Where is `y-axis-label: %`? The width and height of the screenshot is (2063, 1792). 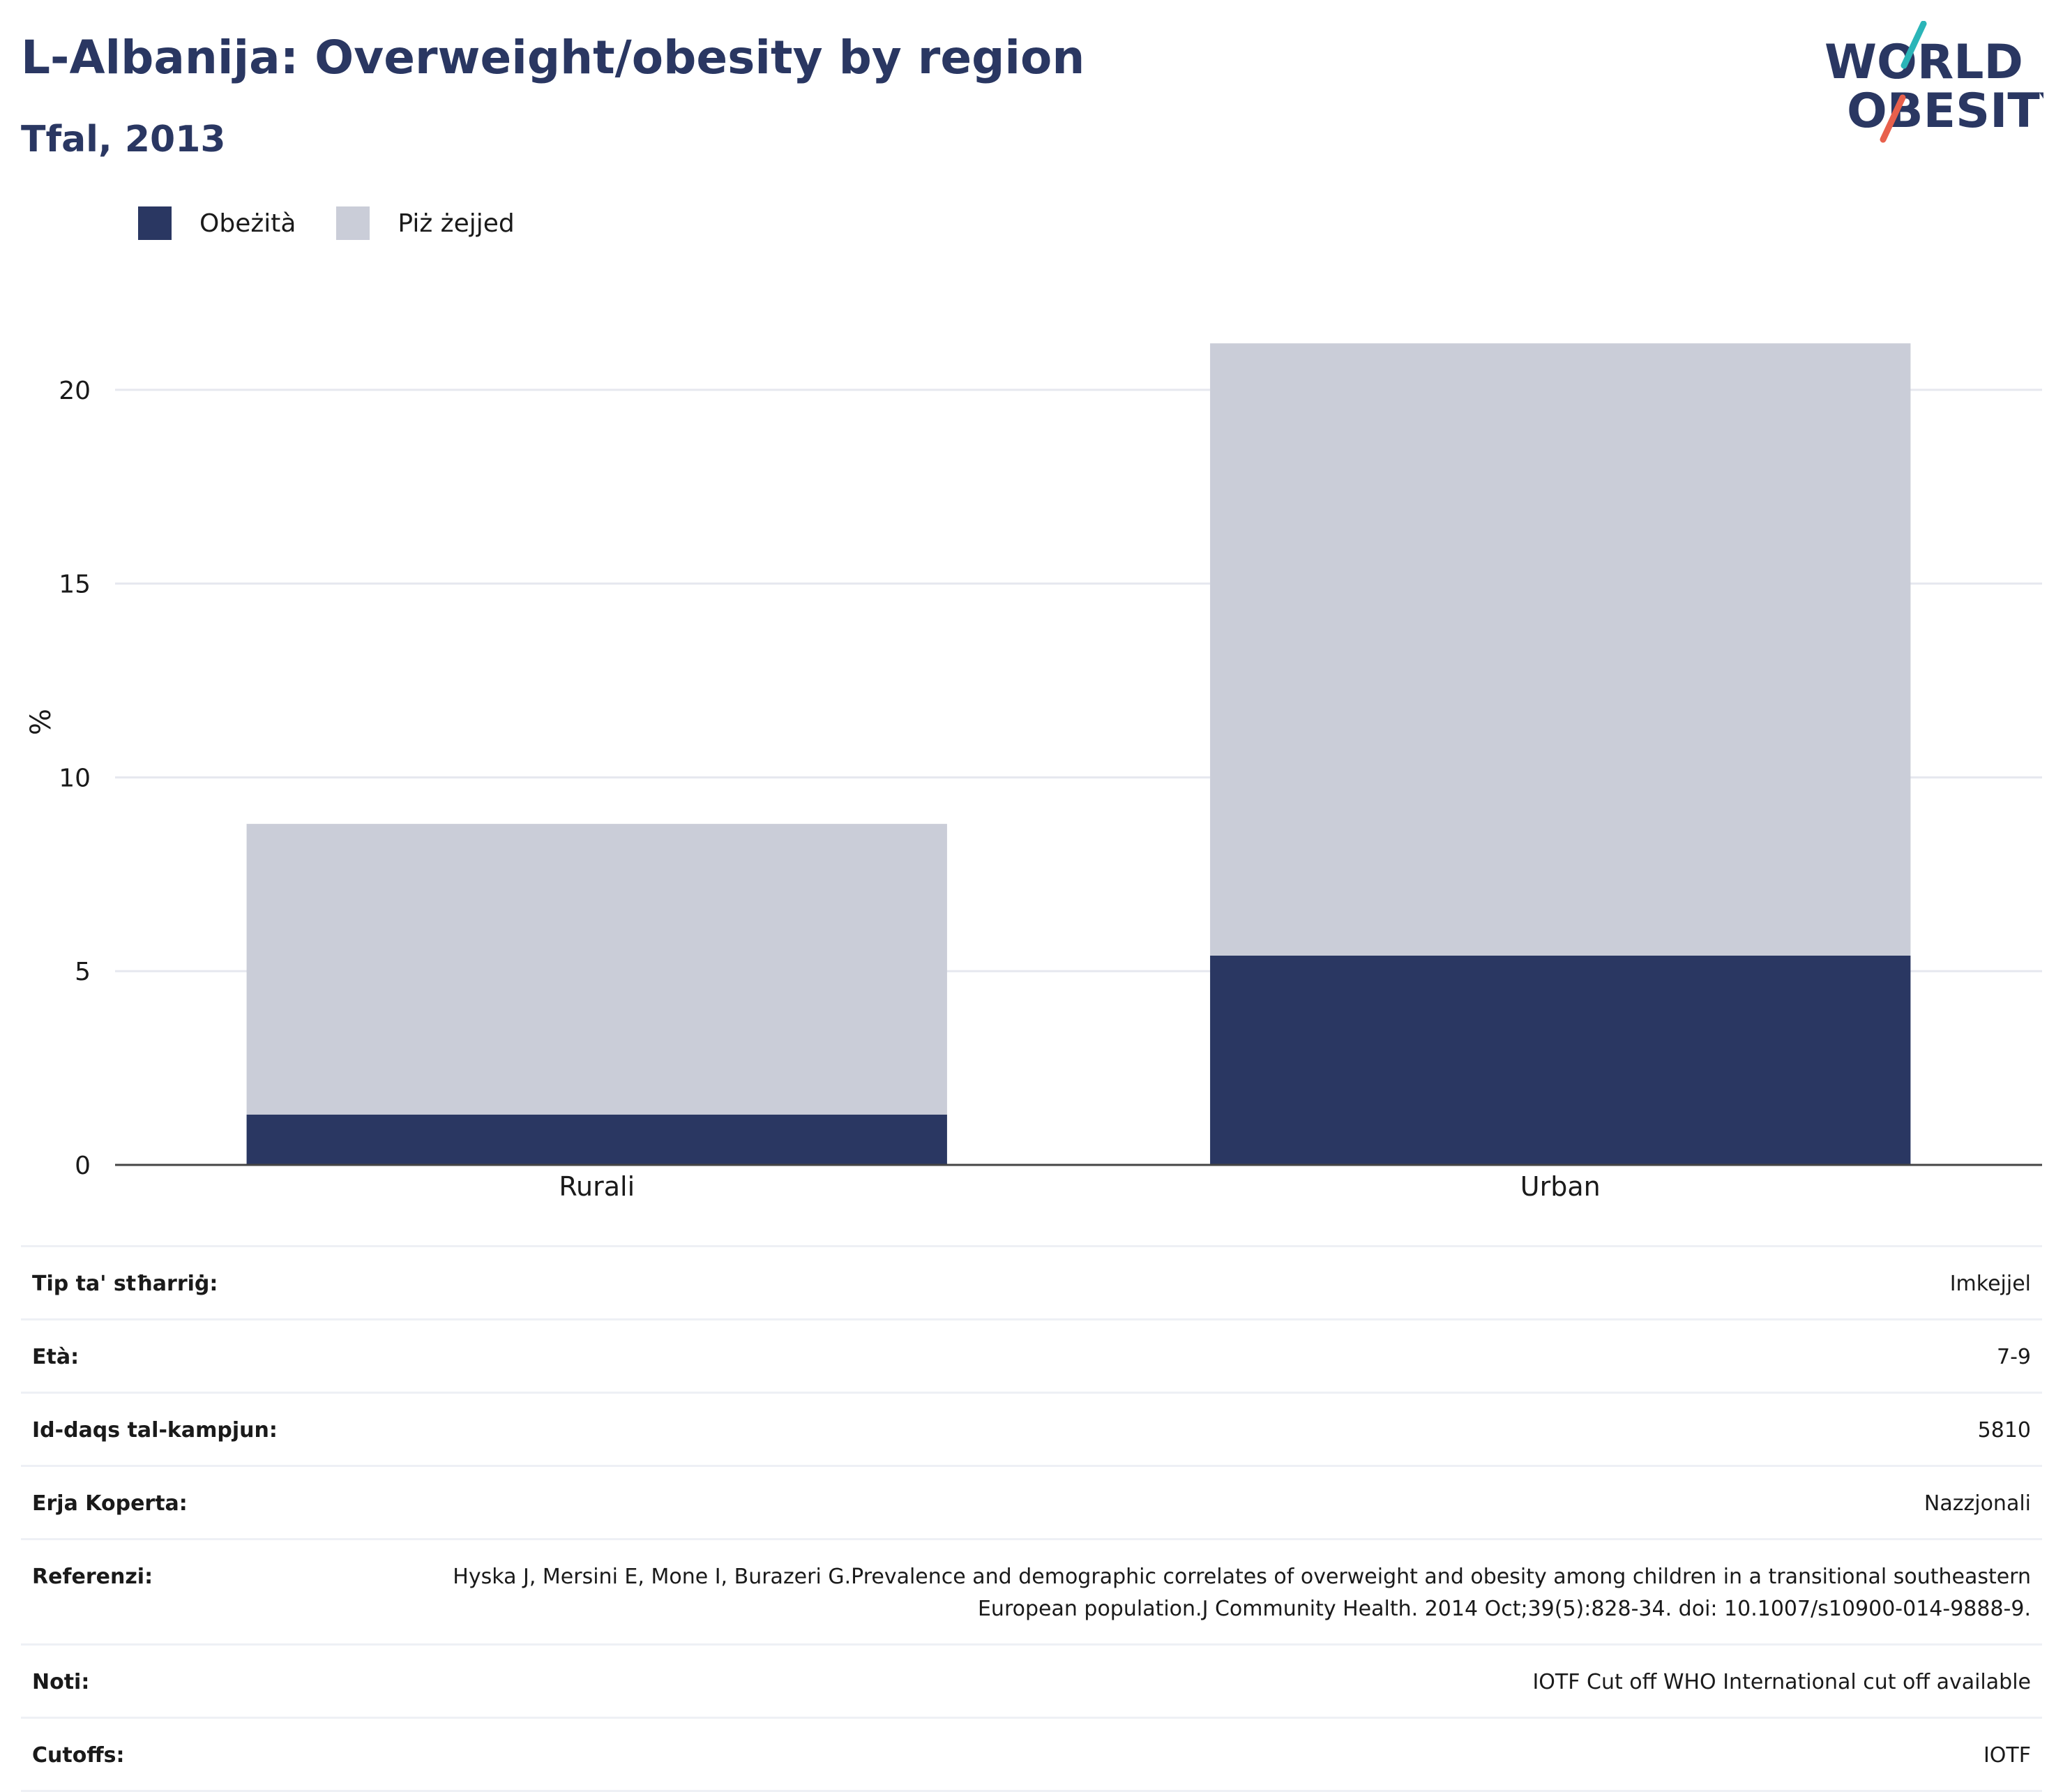
y-axis-label: % is located at coordinates (41, 722).